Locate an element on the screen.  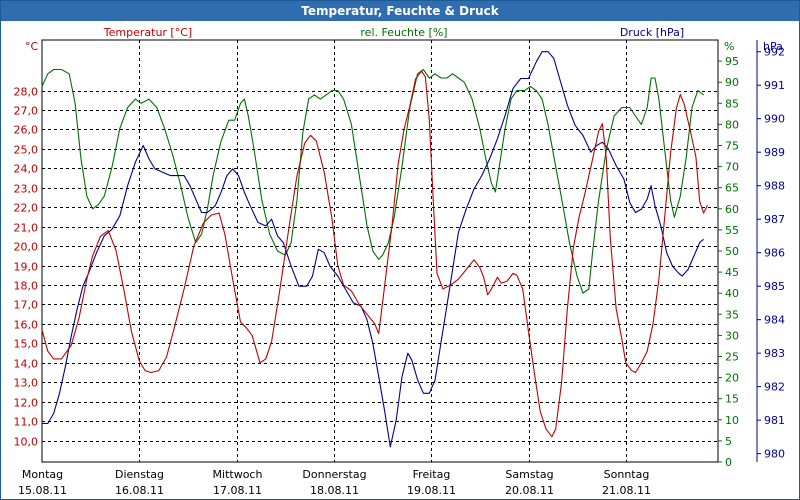
temp-tick-label: 15,0 is located at coordinates (26, 344).